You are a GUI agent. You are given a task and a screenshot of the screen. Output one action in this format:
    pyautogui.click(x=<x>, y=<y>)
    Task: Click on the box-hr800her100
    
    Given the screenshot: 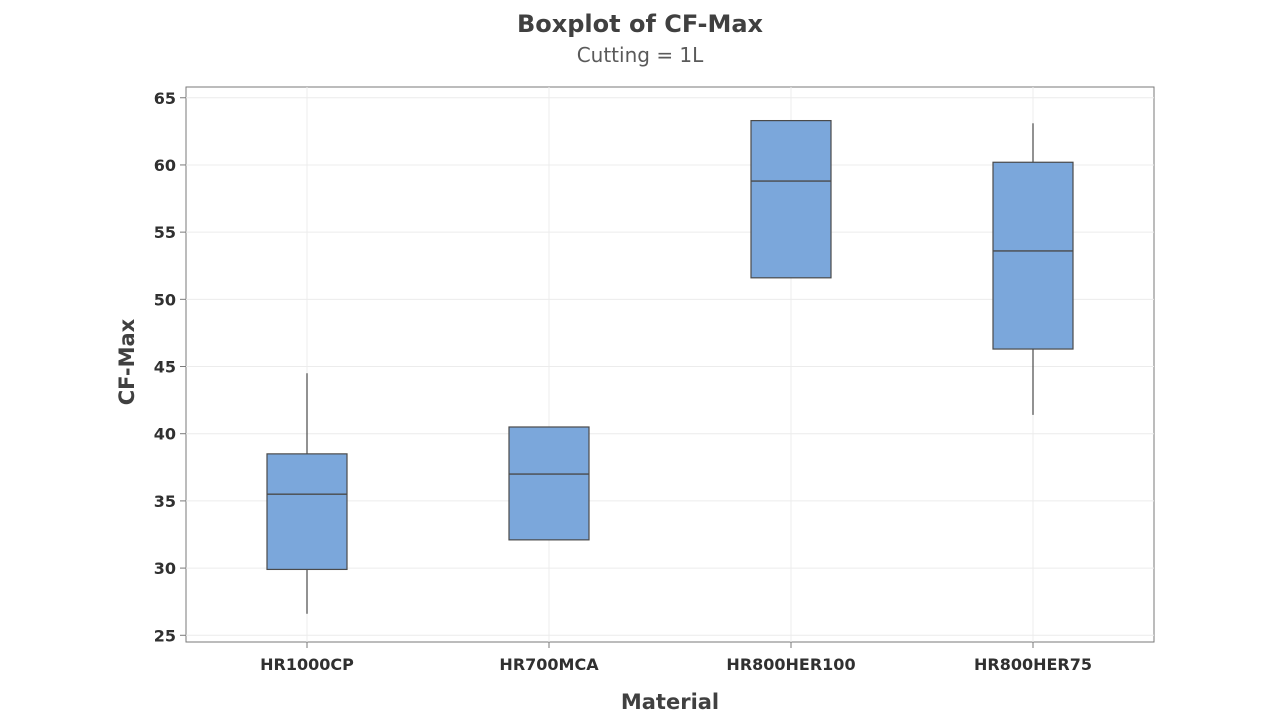 What is the action you would take?
    pyautogui.click(x=791, y=199)
    